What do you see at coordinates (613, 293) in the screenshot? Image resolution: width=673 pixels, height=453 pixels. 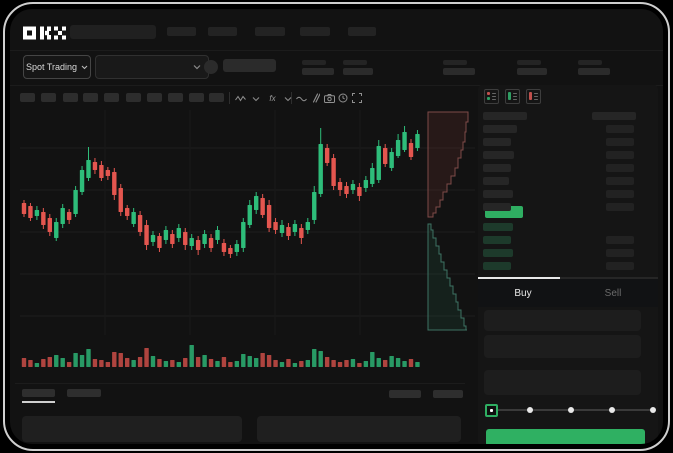 I see `tab-sell: Sell` at bounding box center [613, 293].